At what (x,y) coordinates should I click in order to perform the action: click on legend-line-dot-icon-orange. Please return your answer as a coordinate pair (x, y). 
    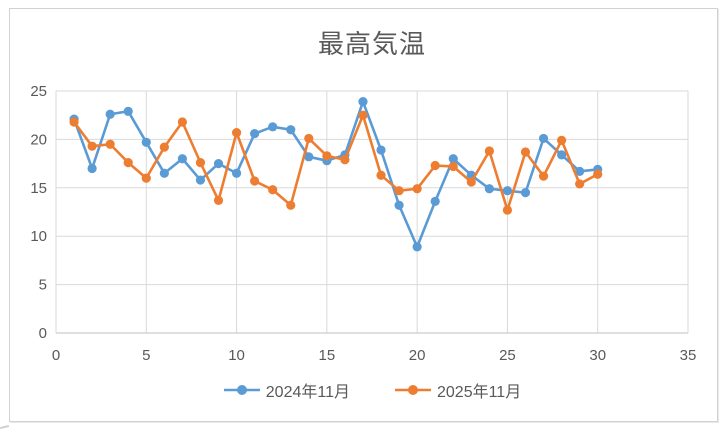
    Looking at the image, I should click on (413, 390).